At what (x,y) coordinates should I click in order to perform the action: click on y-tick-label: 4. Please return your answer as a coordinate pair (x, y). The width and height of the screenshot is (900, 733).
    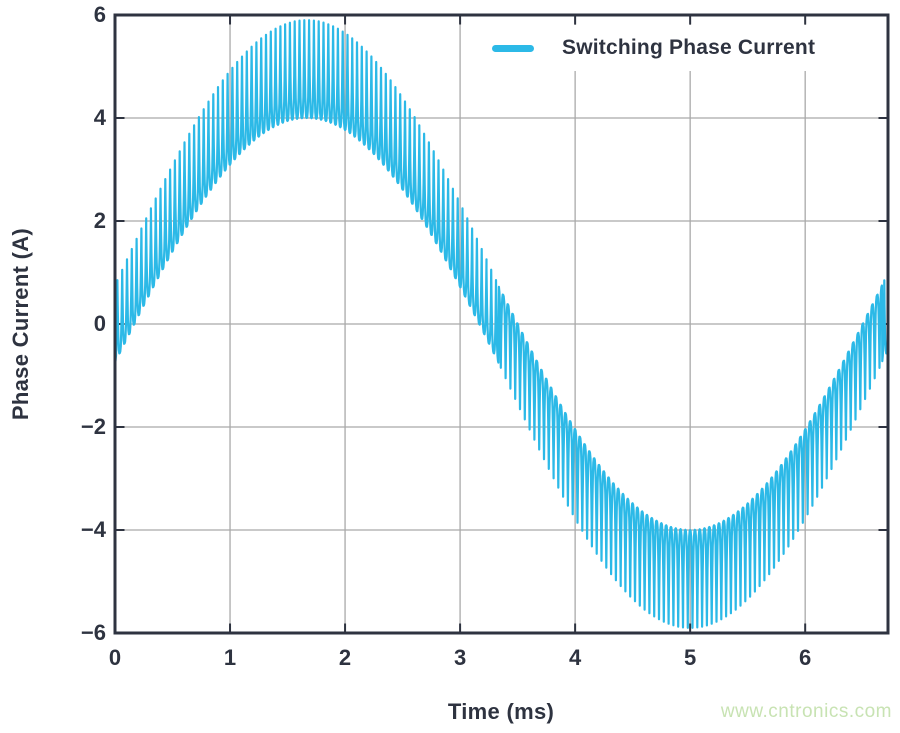
    Looking at the image, I should click on (99, 117).